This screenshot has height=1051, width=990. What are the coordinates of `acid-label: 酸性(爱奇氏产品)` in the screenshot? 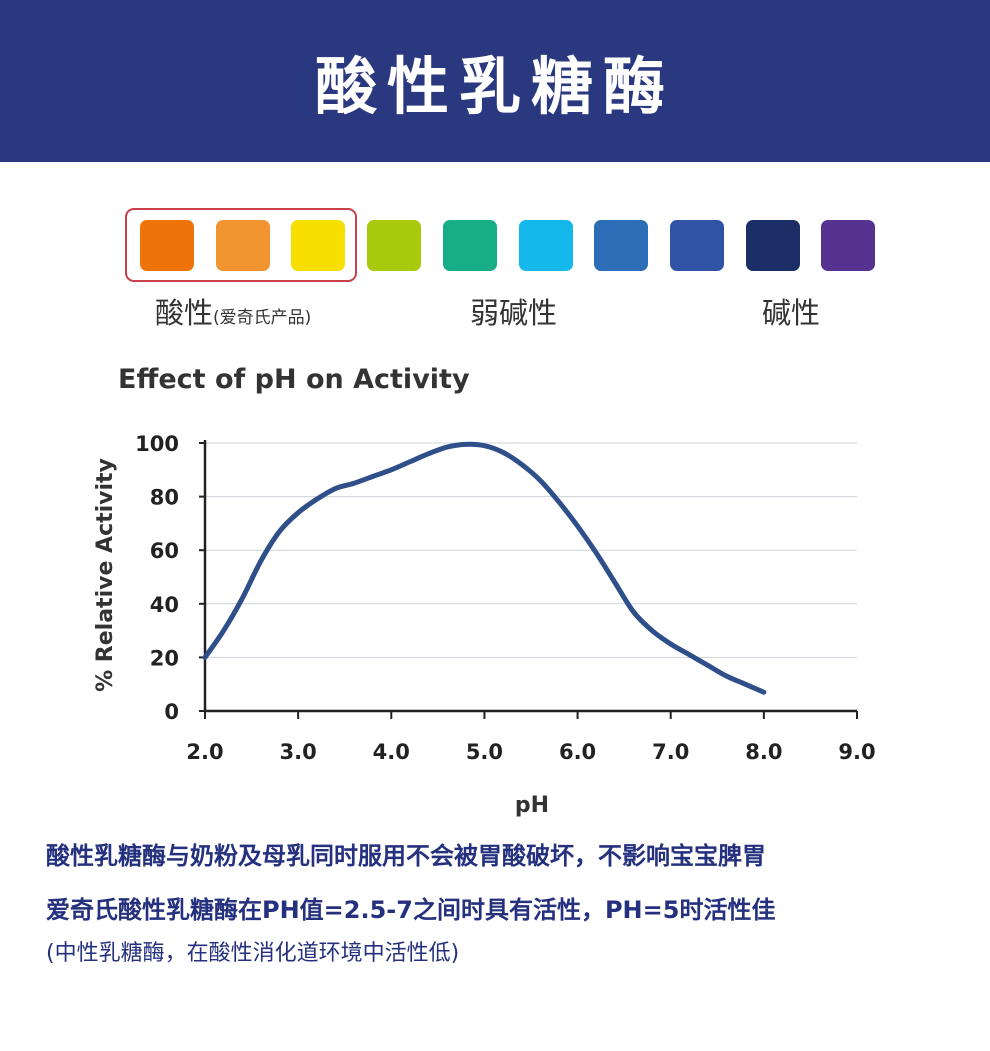 It's located at (233, 311).